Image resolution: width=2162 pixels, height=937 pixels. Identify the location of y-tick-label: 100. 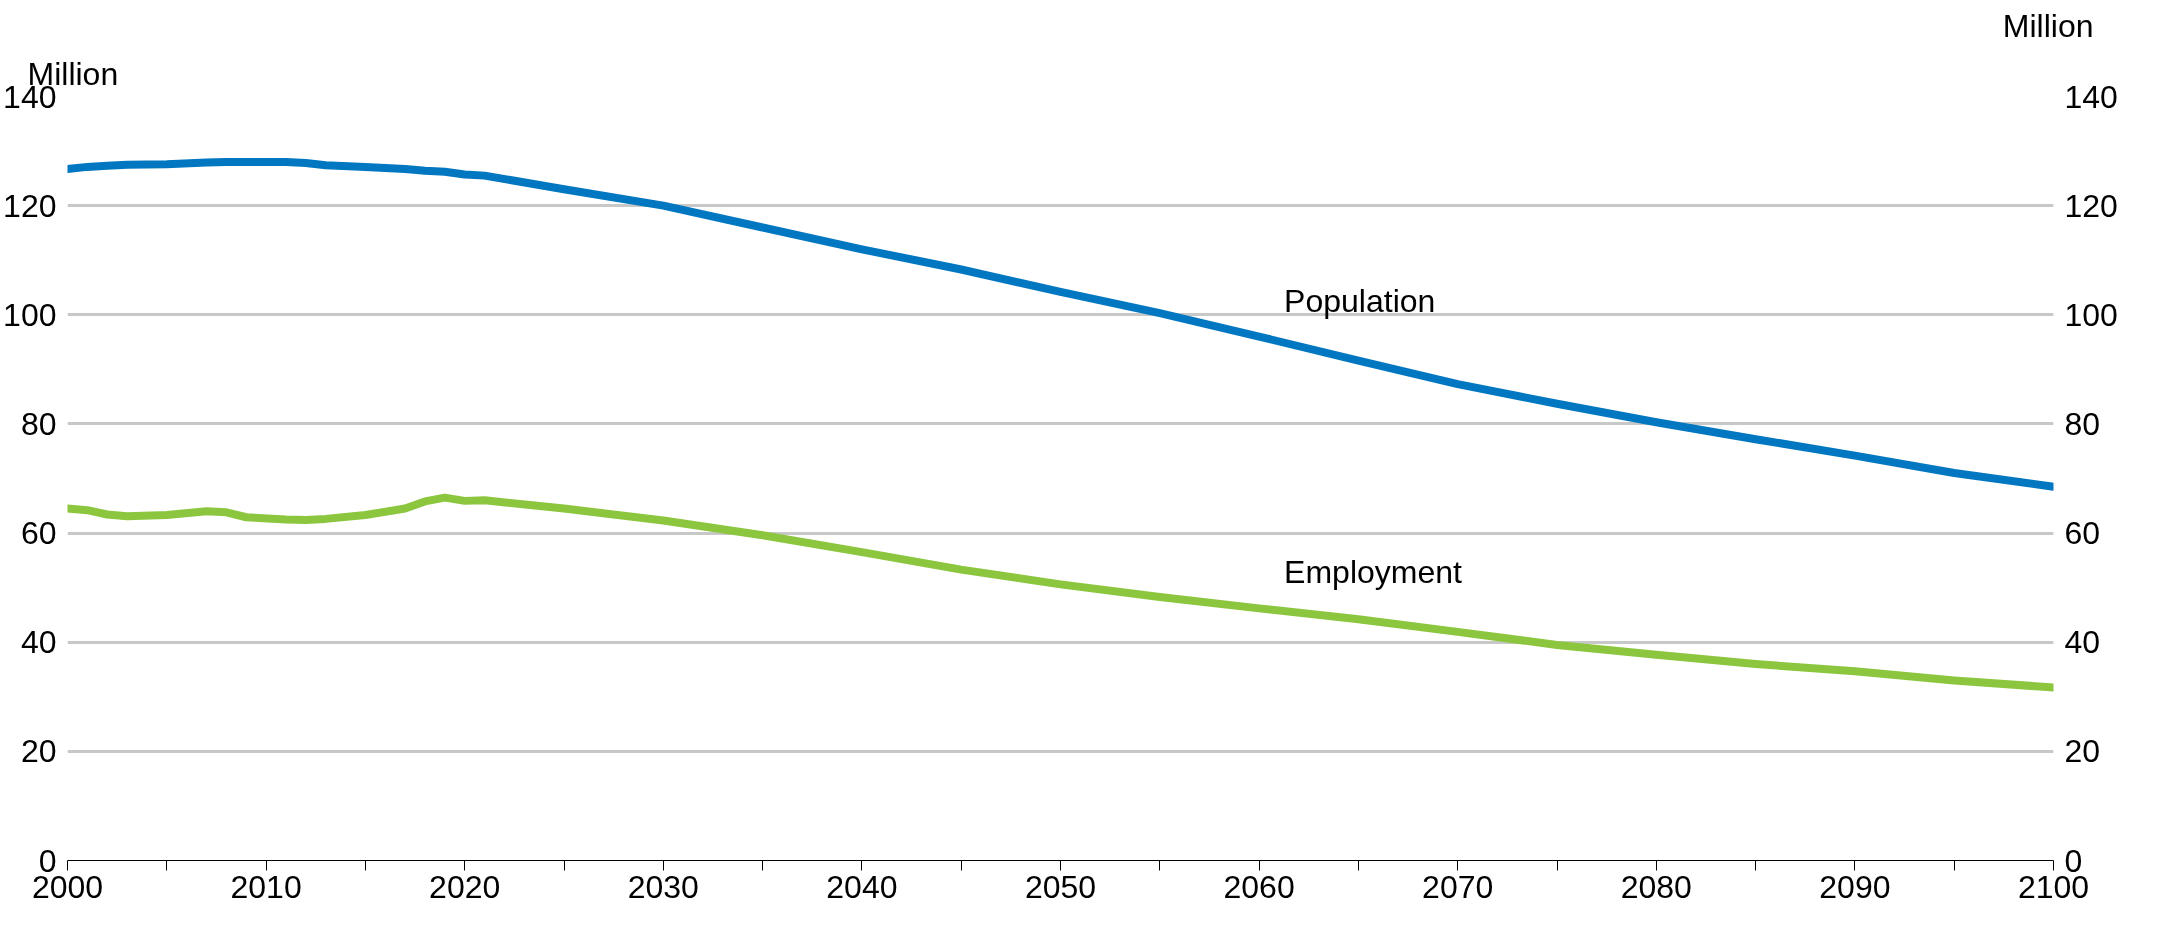
(30, 314).